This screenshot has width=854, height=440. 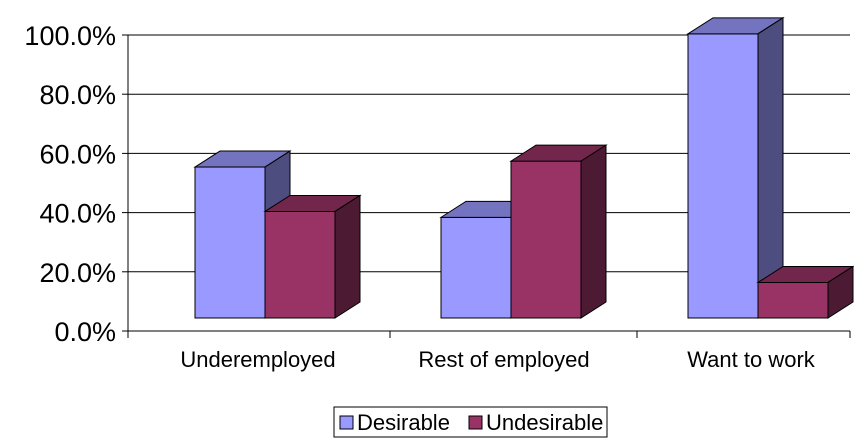 I want to click on legend-swatch-desirable, so click(x=346, y=422).